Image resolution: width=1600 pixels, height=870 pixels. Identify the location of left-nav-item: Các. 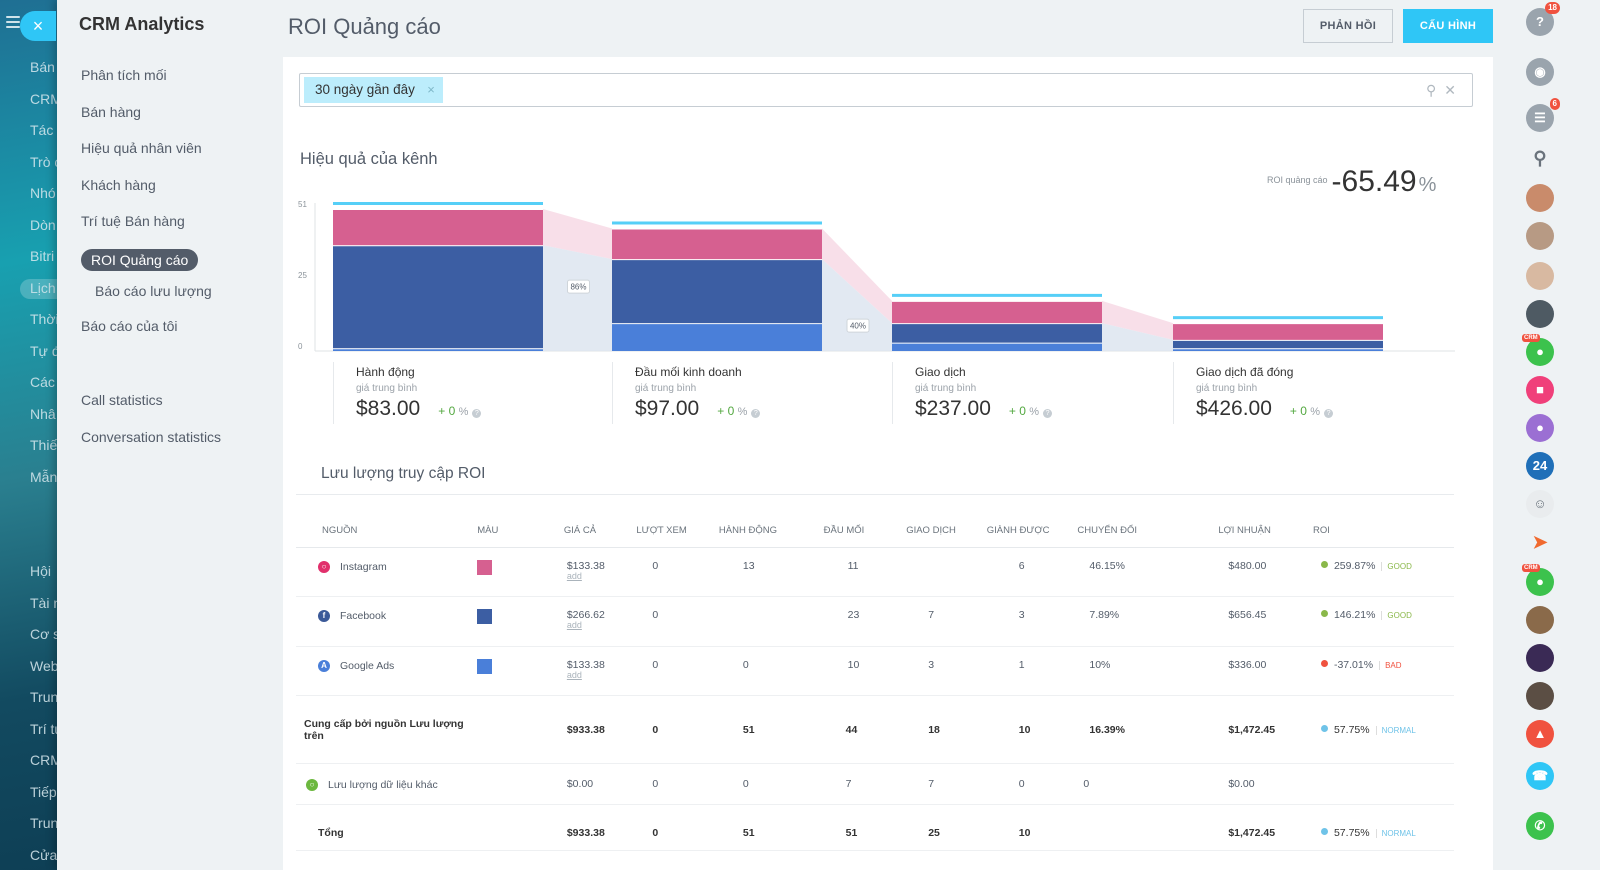
(42, 382).